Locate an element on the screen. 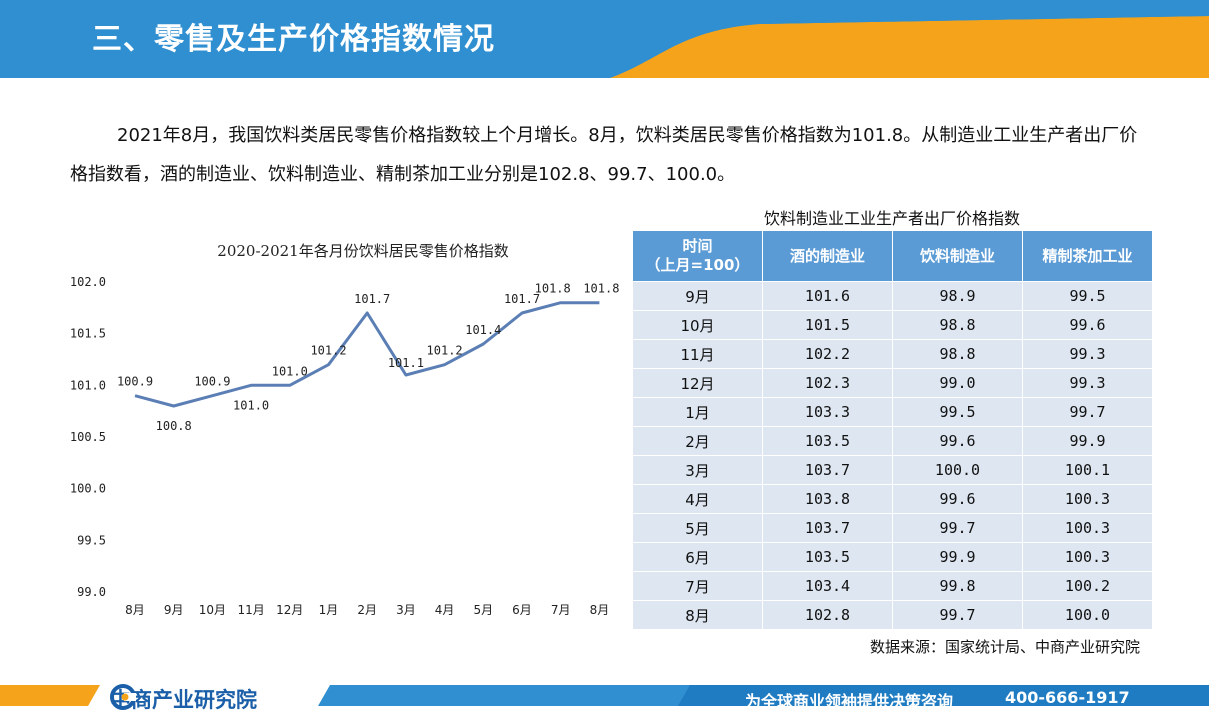 This screenshot has width=1209, height=718. y-tick-label: 100.5 is located at coordinates (88, 437).